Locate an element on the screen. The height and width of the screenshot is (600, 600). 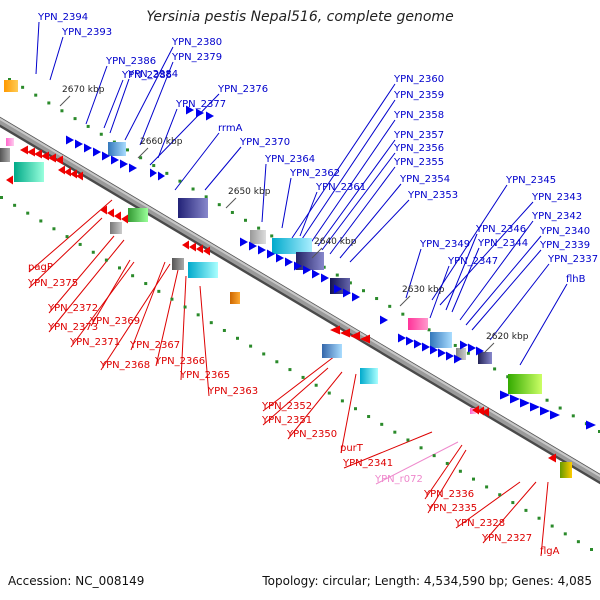
gene-label-ypn-2336: YPN_2336 is located at coordinates (448, 494).